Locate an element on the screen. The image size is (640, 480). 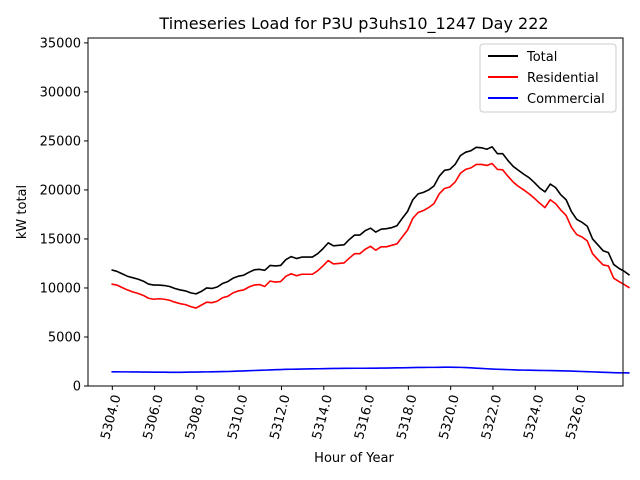
legend-box is located at coordinates (548, 78).